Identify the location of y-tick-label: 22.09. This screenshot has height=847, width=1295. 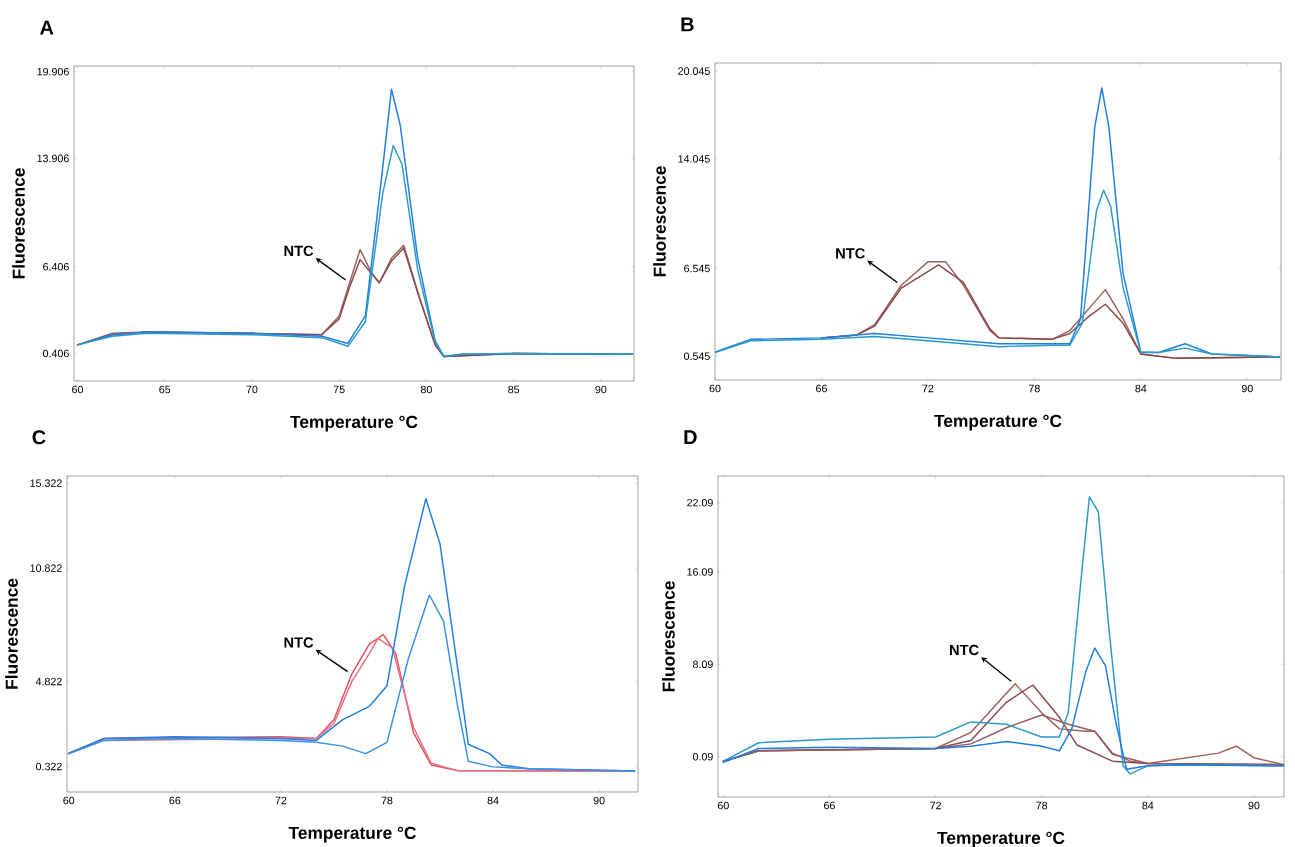
(700, 502).